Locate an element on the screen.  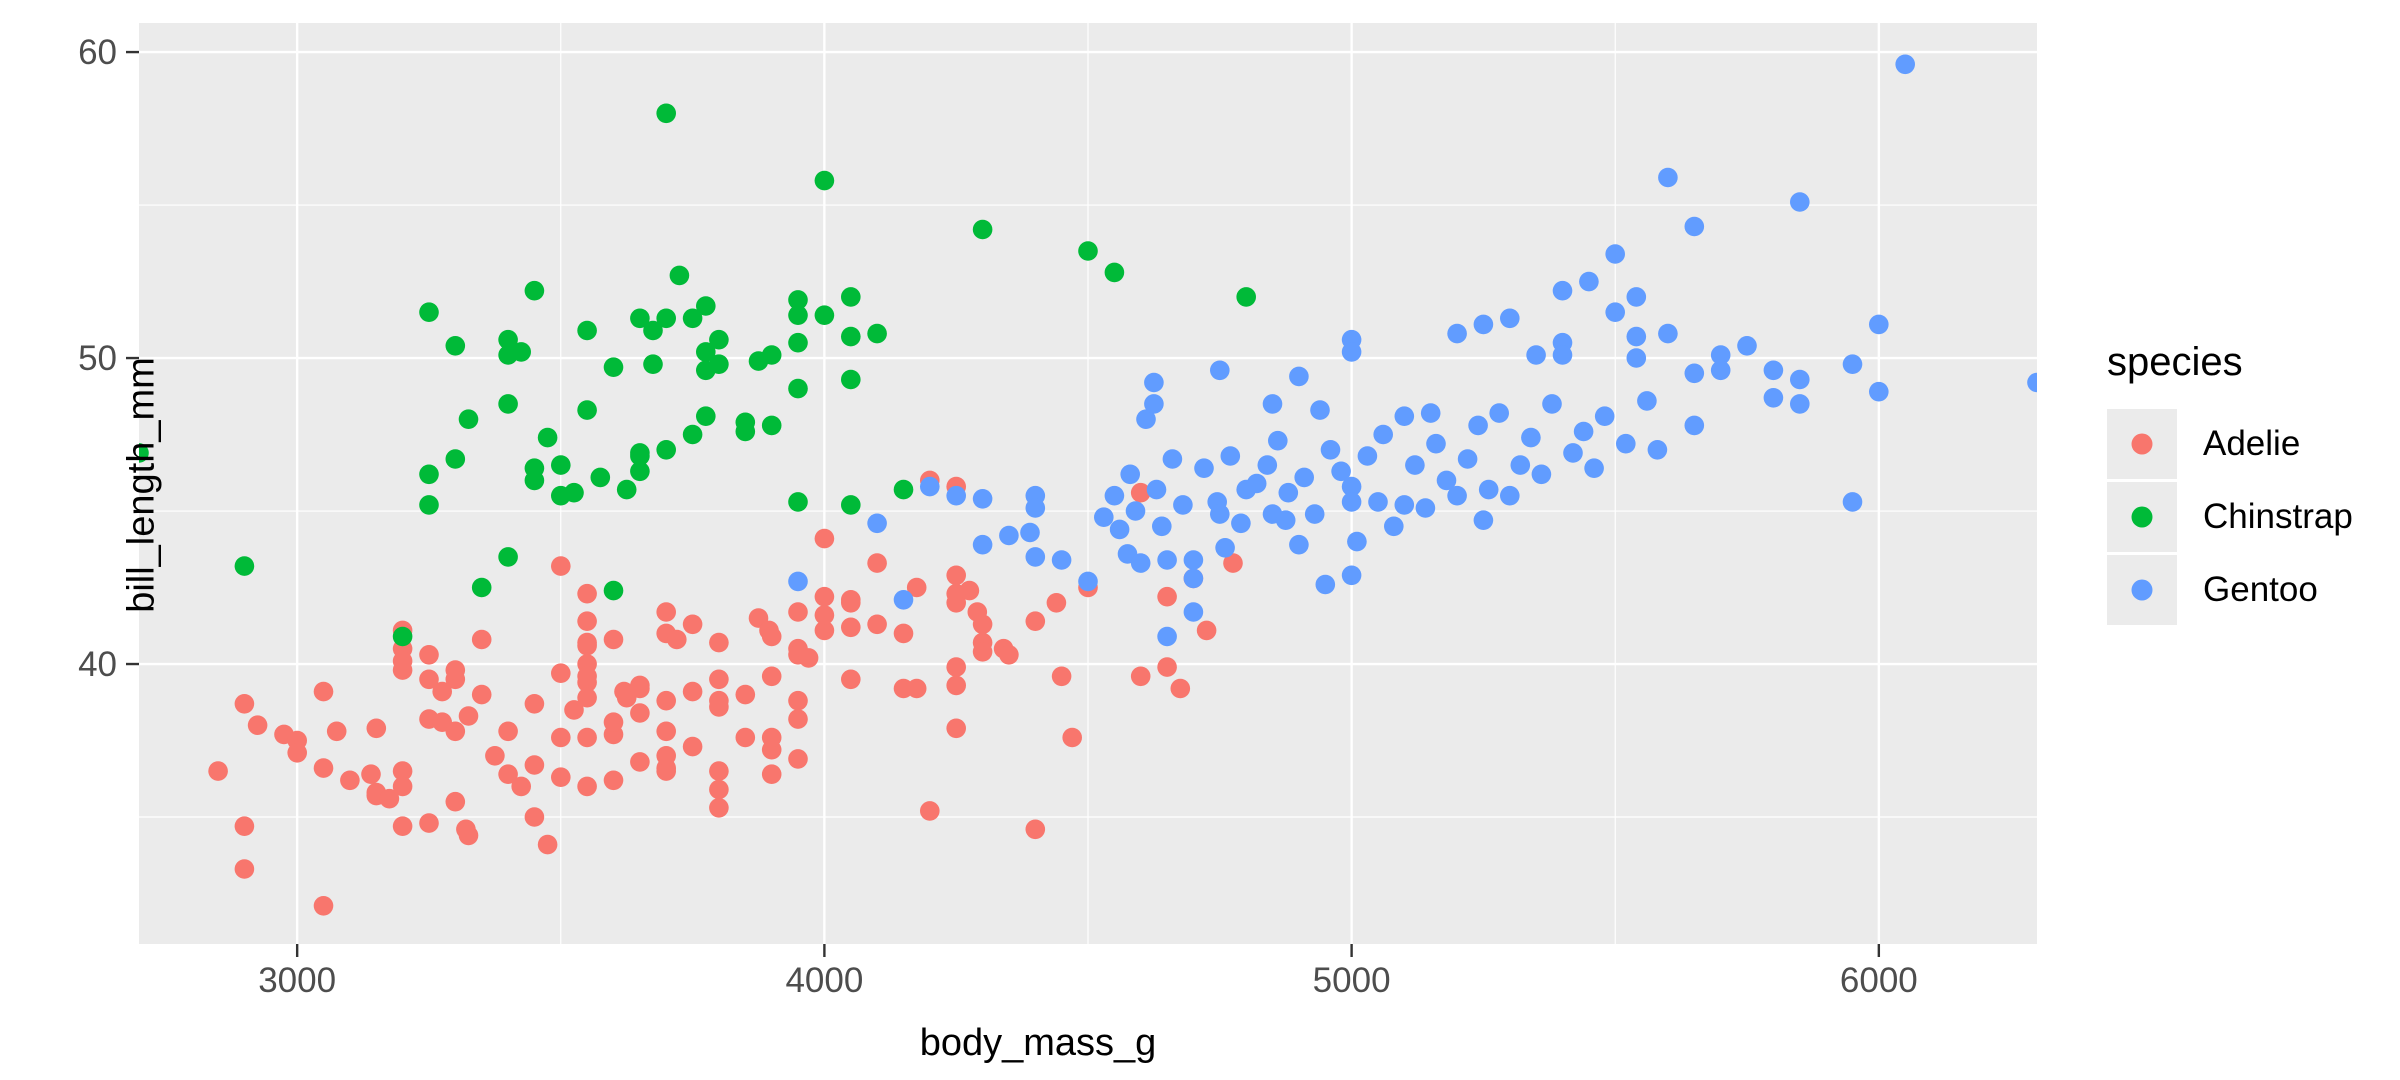
x-tick-label: 3000 is located at coordinates (297, 980).